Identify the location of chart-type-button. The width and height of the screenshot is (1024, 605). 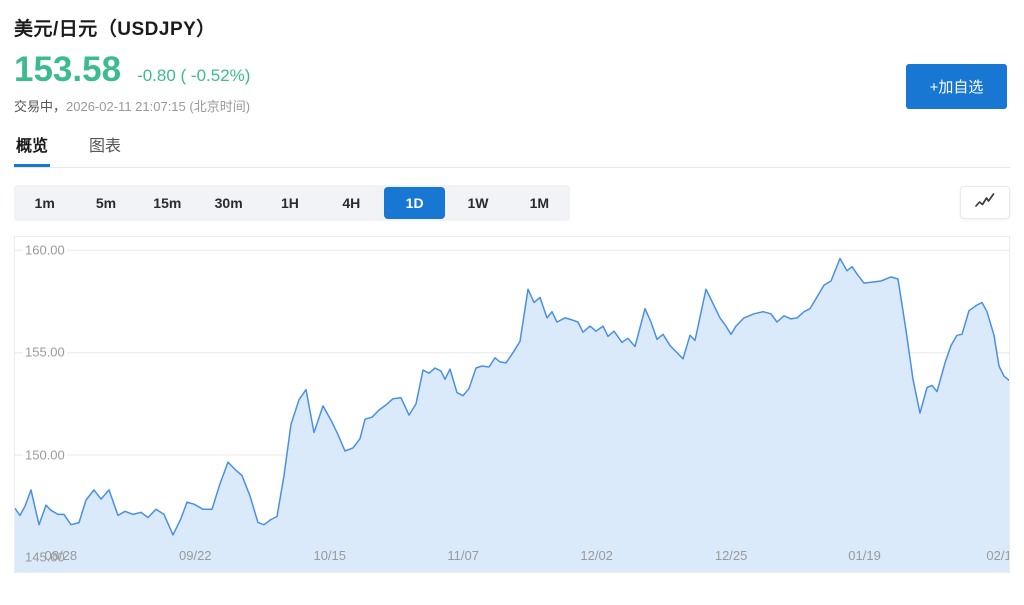
(985, 203).